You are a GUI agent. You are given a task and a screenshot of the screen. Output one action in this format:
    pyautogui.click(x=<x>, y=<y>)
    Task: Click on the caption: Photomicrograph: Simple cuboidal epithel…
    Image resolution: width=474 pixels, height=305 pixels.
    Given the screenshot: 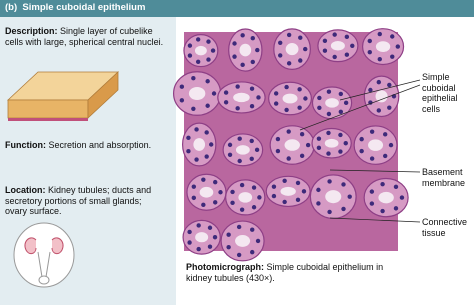 What is the action you would take?
    pyautogui.click(x=293, y=272)
    